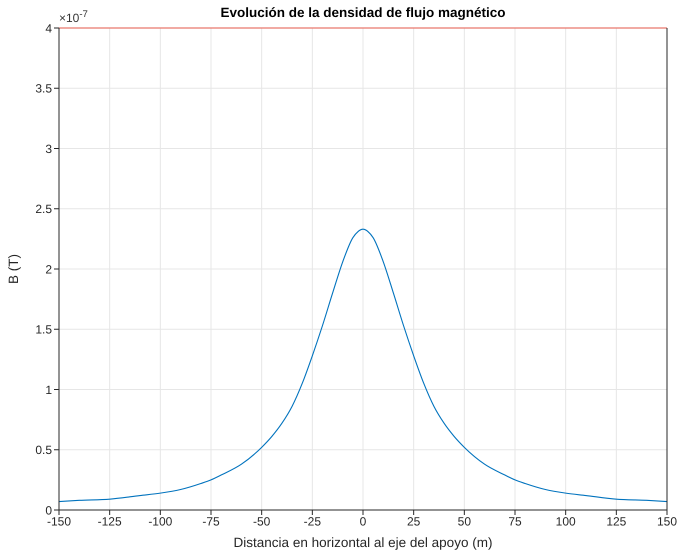 The height and width of the screenshot is (553, 680). I want to click on x-tick-label: -75, so click(211, 521).